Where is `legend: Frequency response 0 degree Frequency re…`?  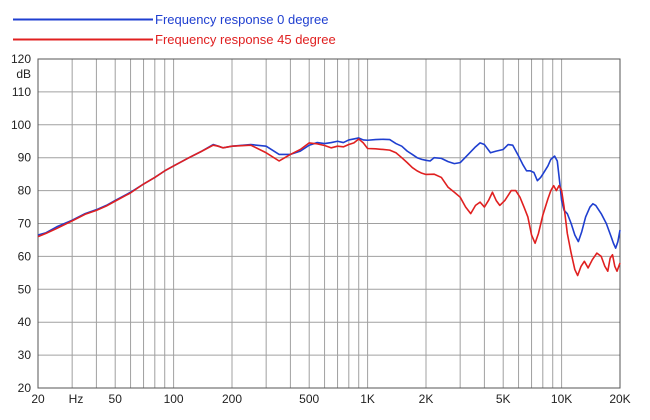 legend: Frequency response 0 degree Frequency re… is located at coordinates (174, 29).